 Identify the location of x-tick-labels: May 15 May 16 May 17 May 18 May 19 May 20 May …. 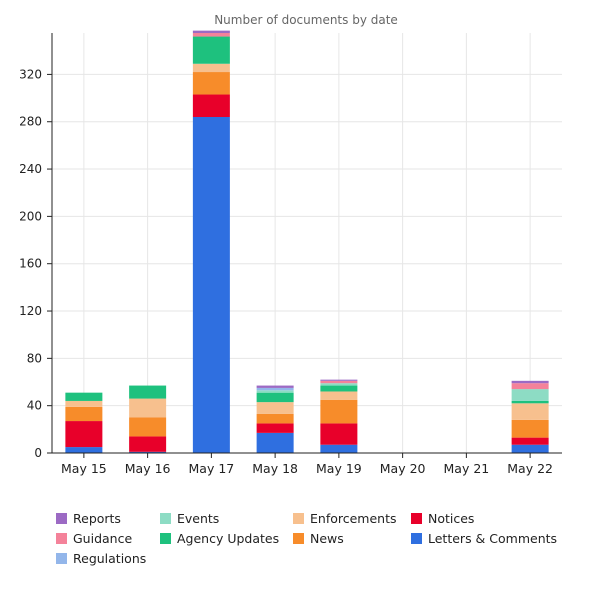
(307, 464).